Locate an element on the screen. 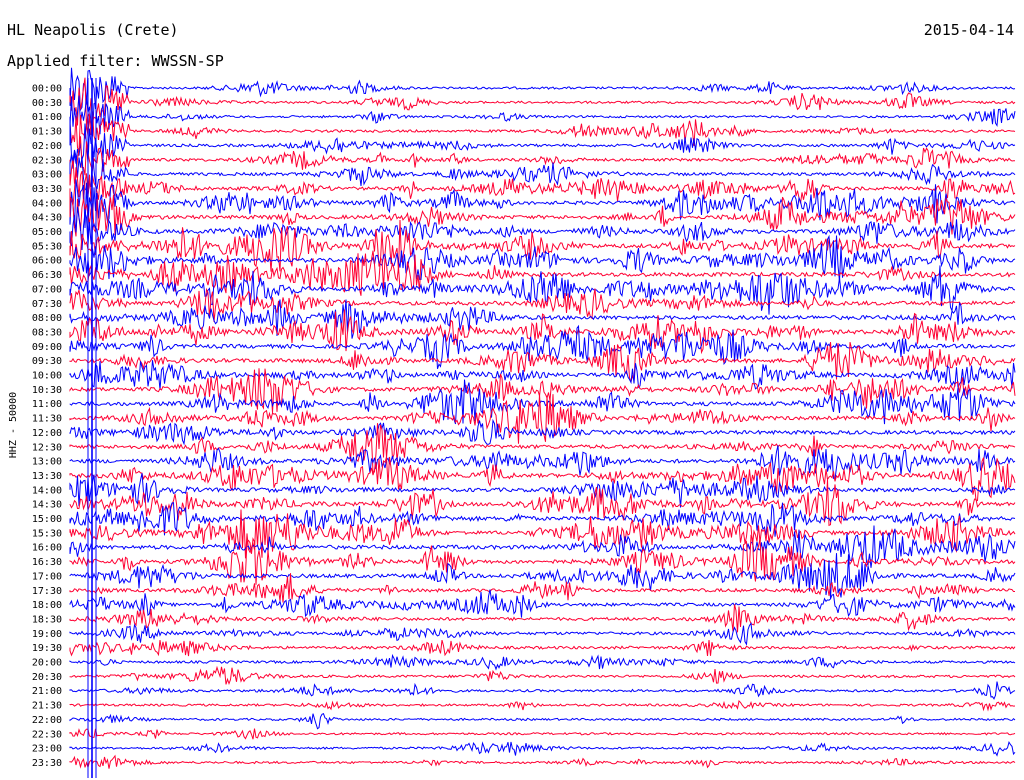 This screenshot has height=780, width=1024. row-time-label: 20:00 is located at coordinates (47, 663).